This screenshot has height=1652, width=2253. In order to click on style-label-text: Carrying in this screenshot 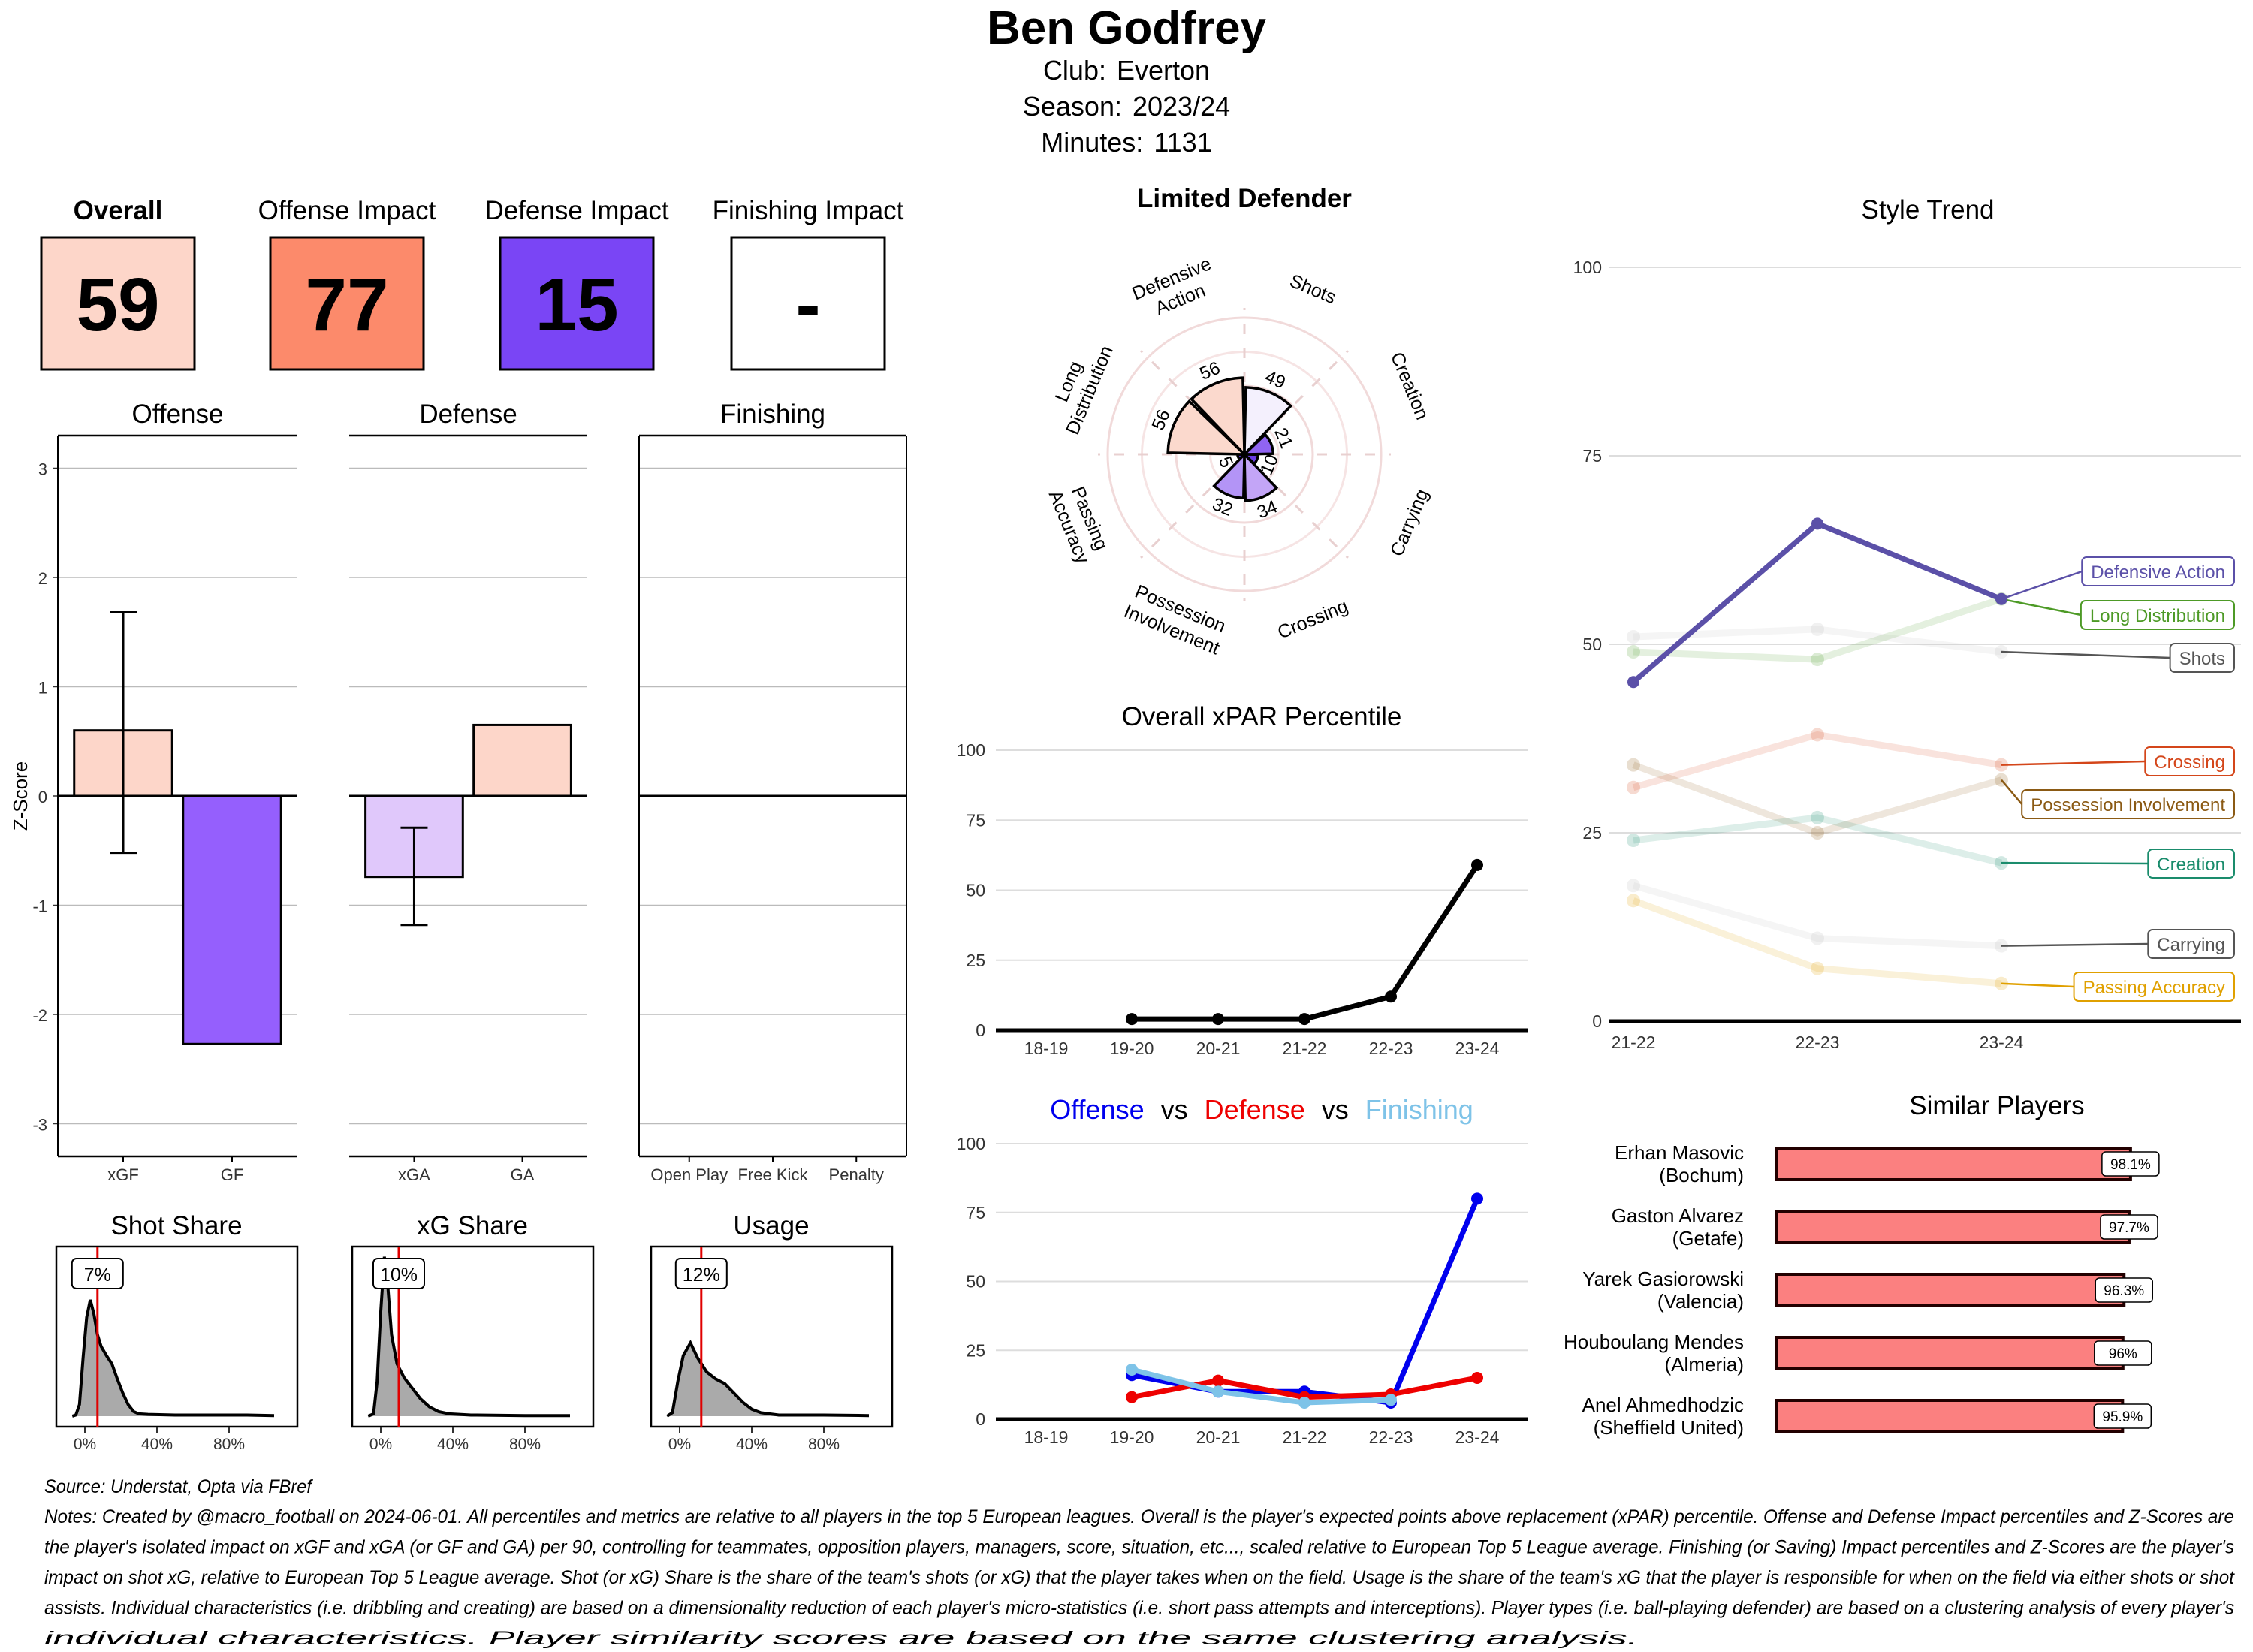, I will do `click(2191, 945)`.